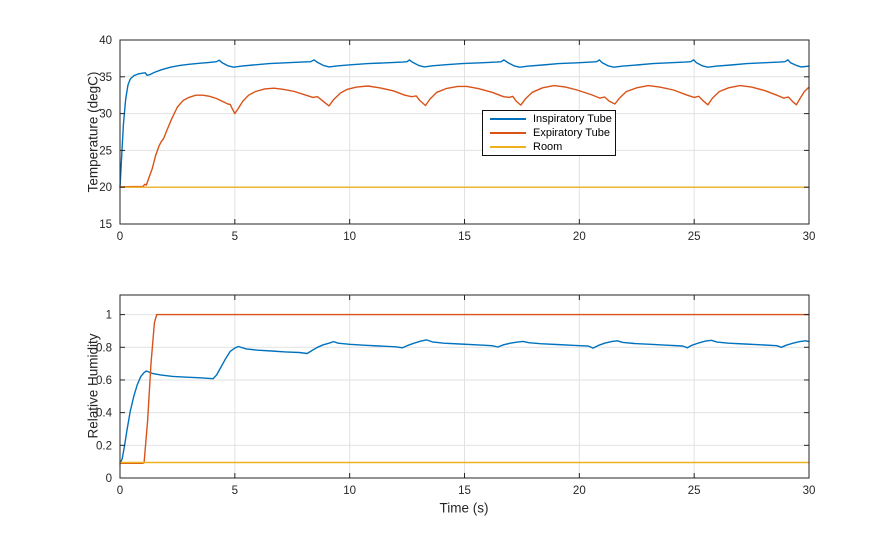 The image size is (895, 540). What do you see at coordinates (579, 491) in the screenshot?
I see `humidity-plot-xtick-label: 20` at bounding box center [579, 491].